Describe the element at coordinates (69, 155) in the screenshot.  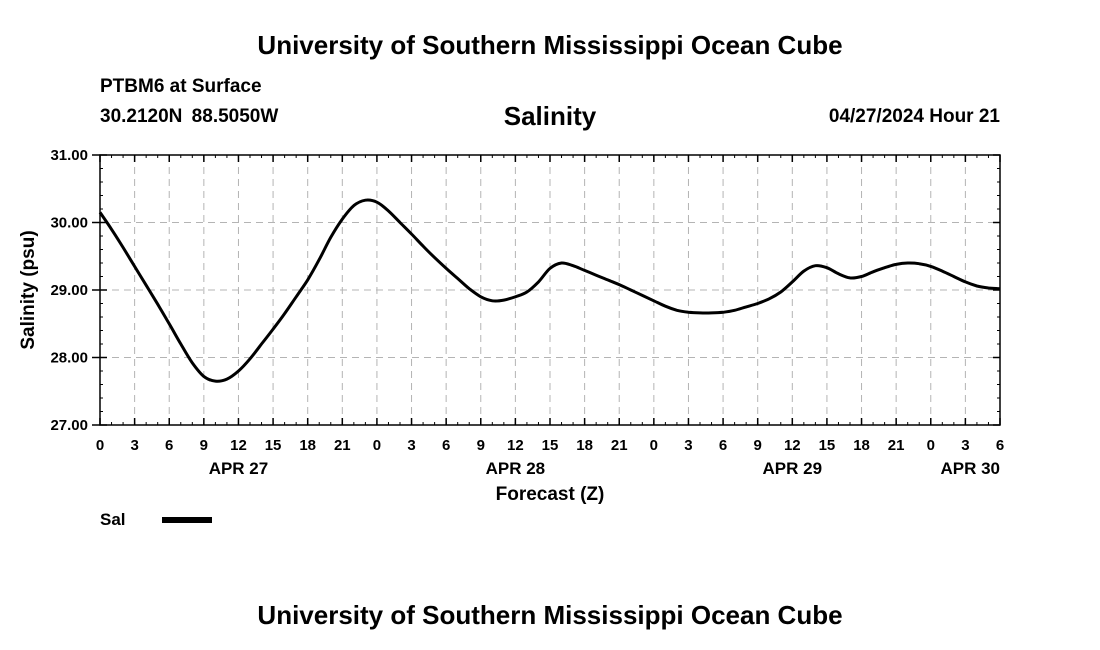
I see `y-tick-label: 31.00` at that location.